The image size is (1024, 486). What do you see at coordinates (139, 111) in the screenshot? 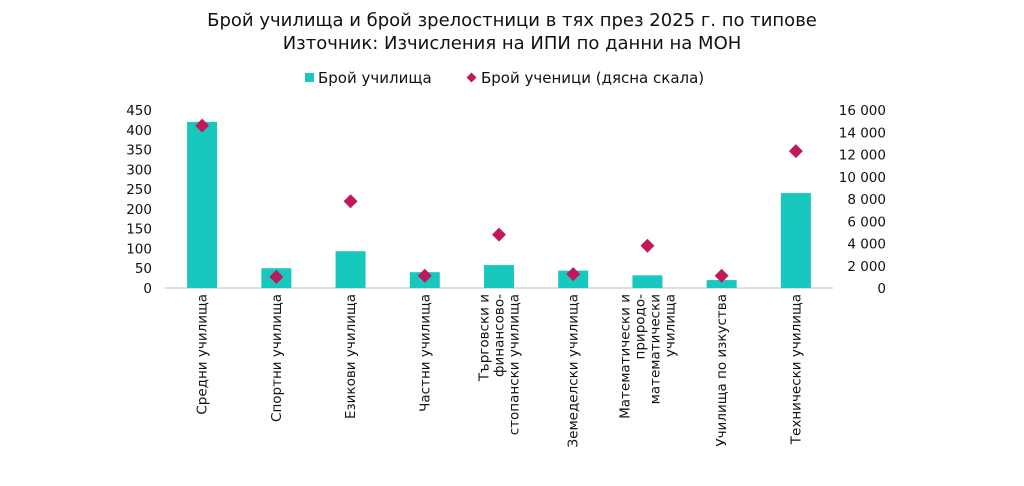
I see `y-left-tick-label: 450` at bounding box center [139, 111].